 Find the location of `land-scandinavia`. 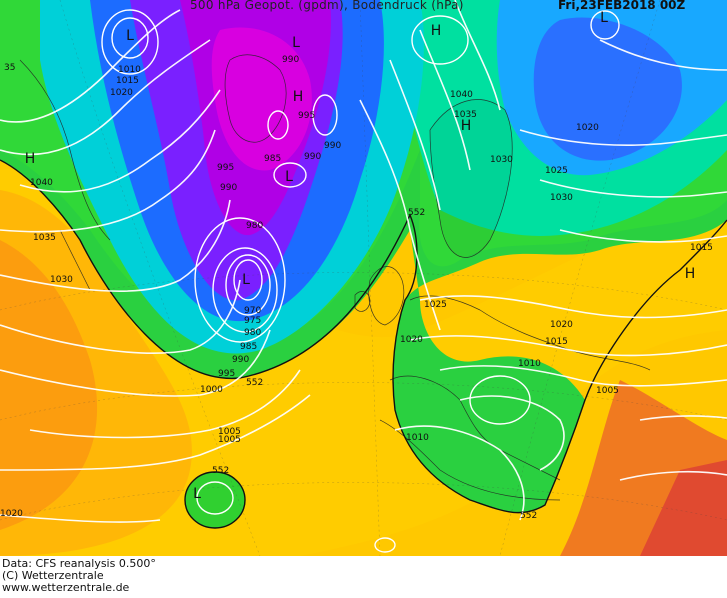

land-scandinavia is located at coordinates (471, 178).